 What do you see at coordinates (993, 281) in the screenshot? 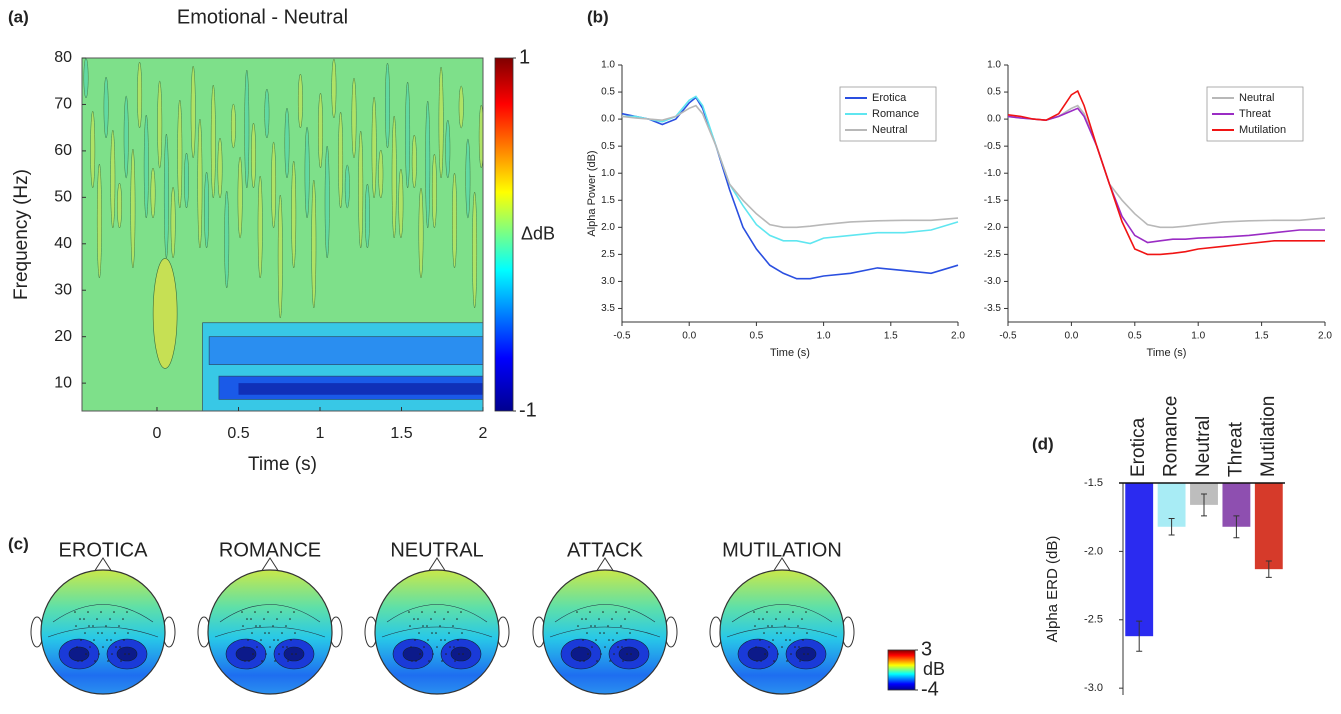
I see `y-tick-label: -3.0` at bounding box center [993, 281].